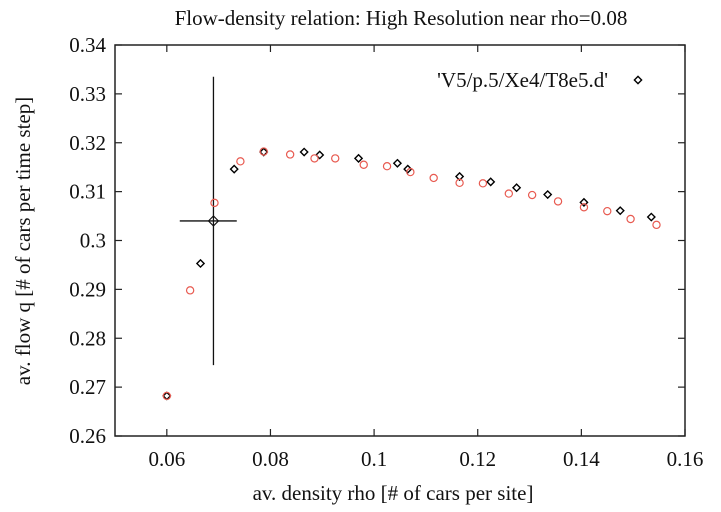 The height and width of the screenshot is (512, 721). I want to click on legend-diamond-marker, so click(638, 80).